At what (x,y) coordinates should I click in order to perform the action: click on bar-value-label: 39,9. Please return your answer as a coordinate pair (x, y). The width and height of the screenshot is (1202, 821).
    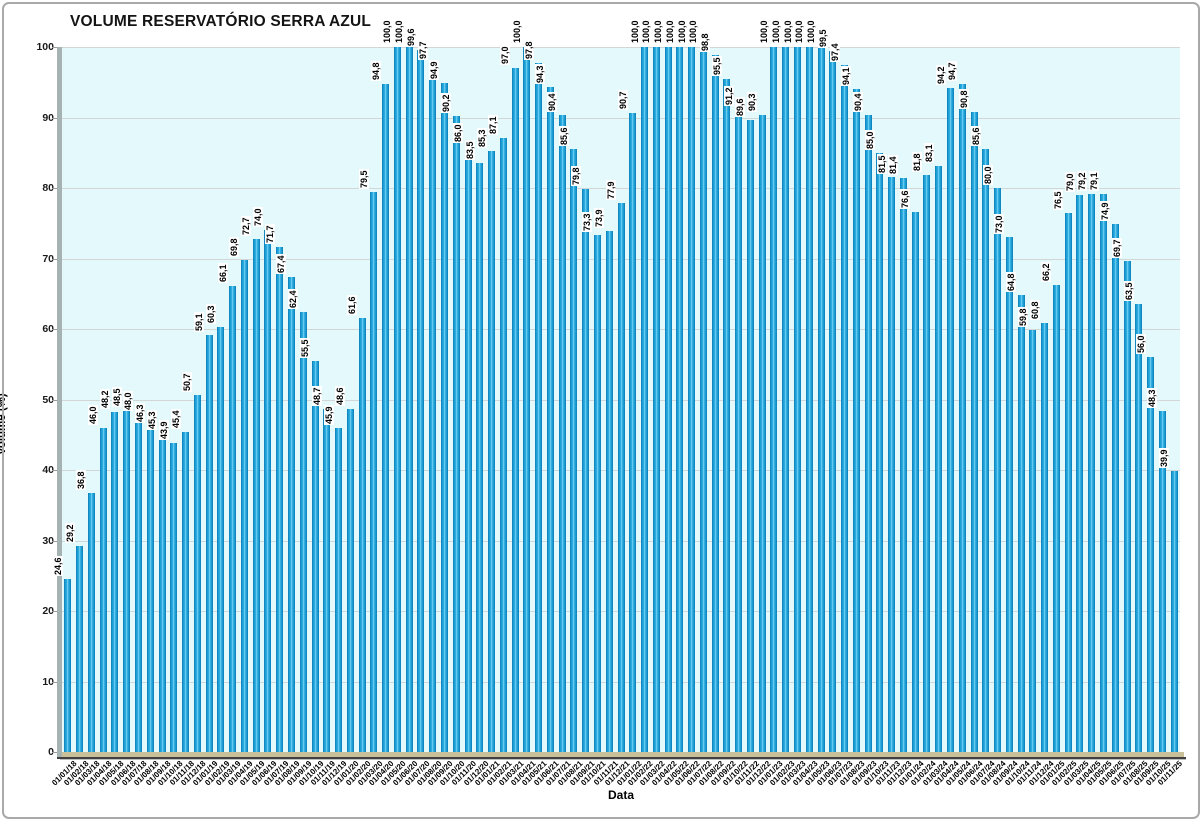
    Looking at the image, I should click on (1164, 458).